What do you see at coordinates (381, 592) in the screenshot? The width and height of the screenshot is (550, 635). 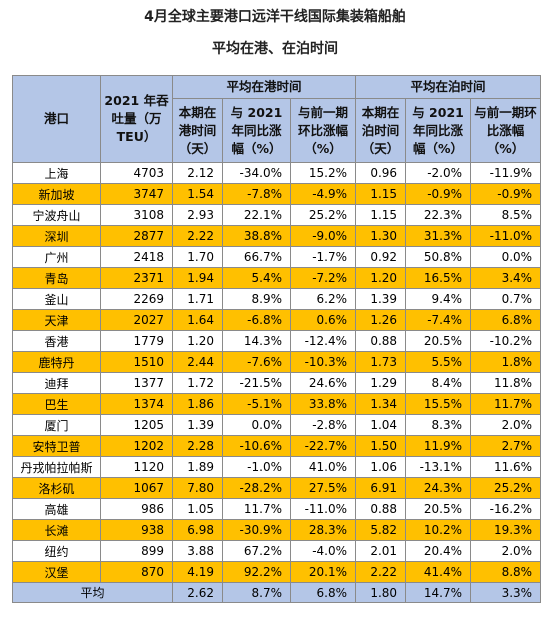 I see `table-cell: 1.80` at bounding box center [381, 592].